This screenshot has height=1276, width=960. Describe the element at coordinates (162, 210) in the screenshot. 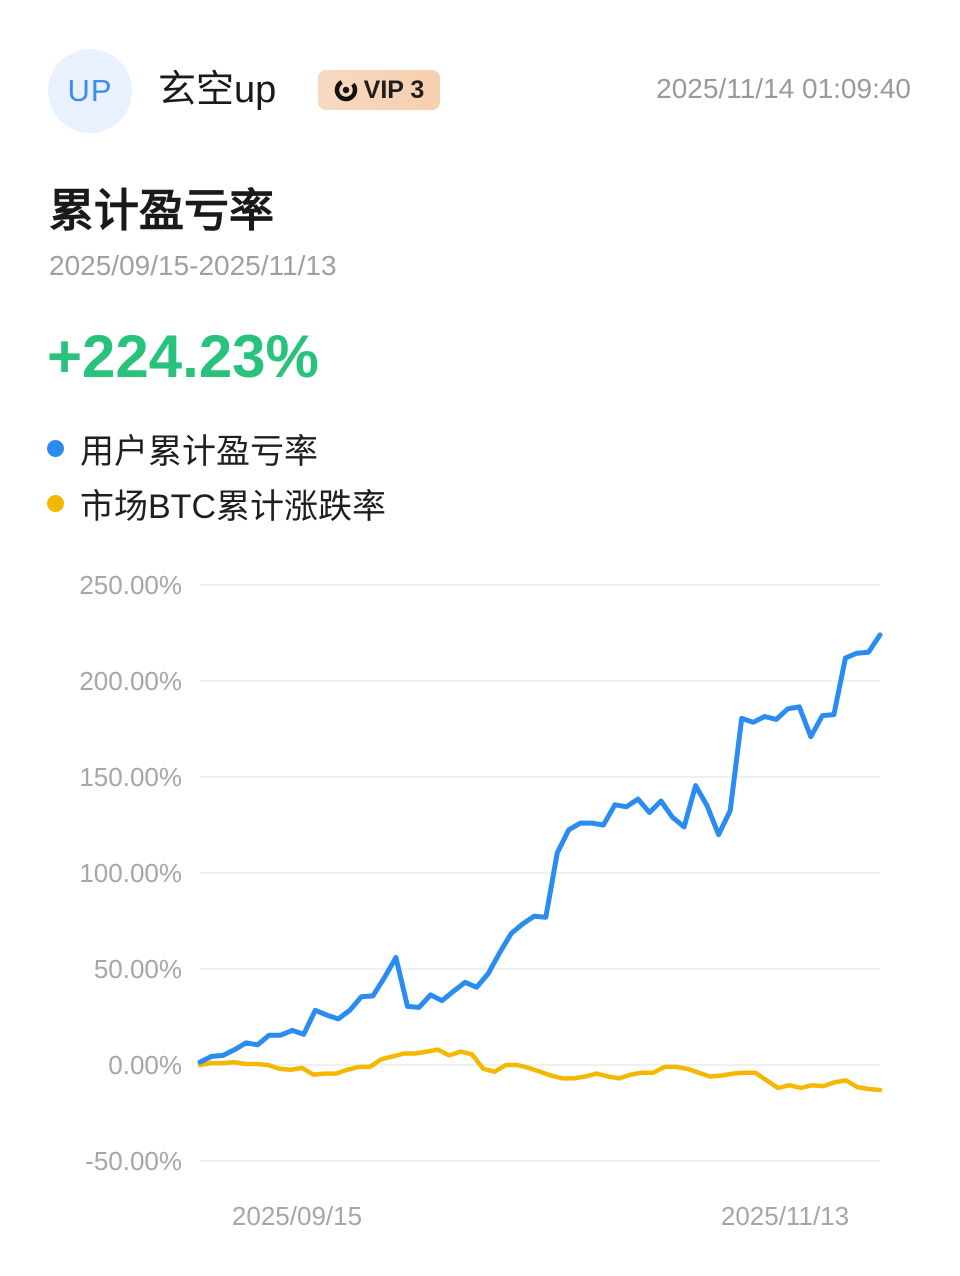

I see `page-title: 累计盈亏率` at that location.